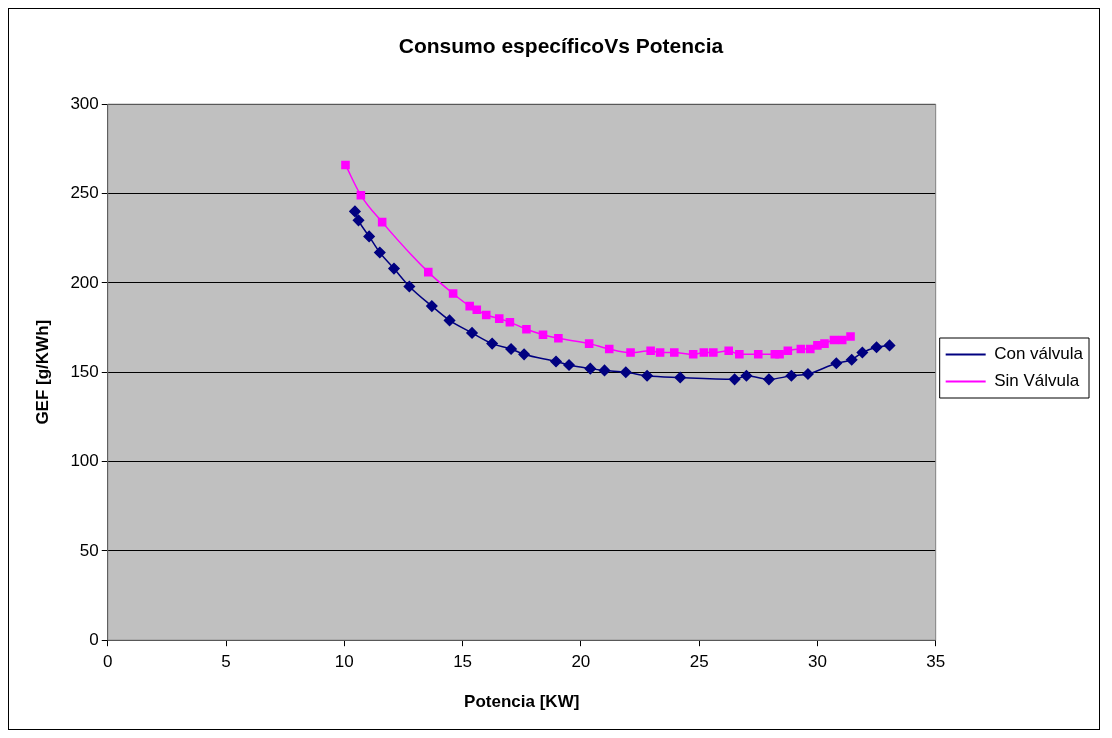 The image size is (1112, 738). I want to click on x-tick-label: 5, so click(226, 662).